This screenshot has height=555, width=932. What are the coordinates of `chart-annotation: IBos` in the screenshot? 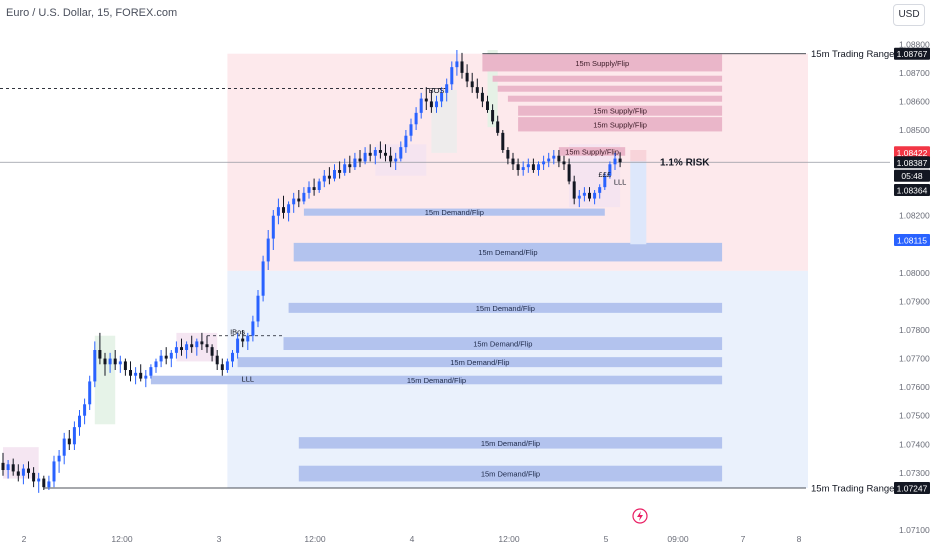 It's located at (237, 331).